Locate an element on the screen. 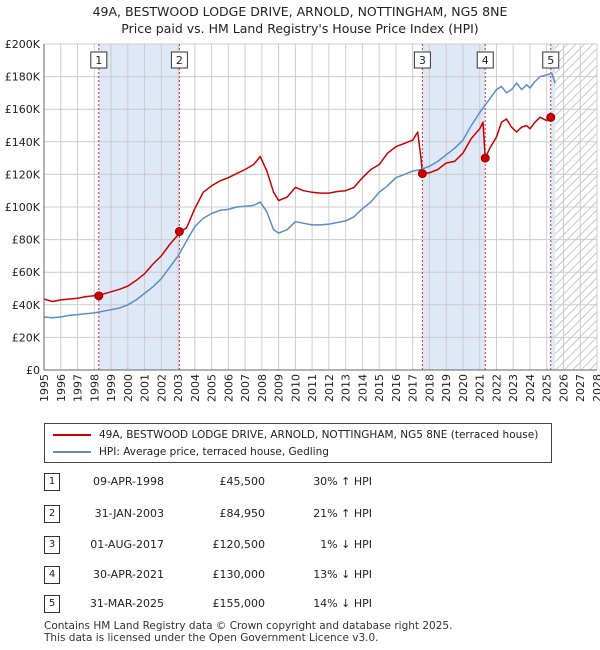 This screenshot has width=600, height=650. tx-date: 09-APR-1998 is located at coordinates (128, 481).